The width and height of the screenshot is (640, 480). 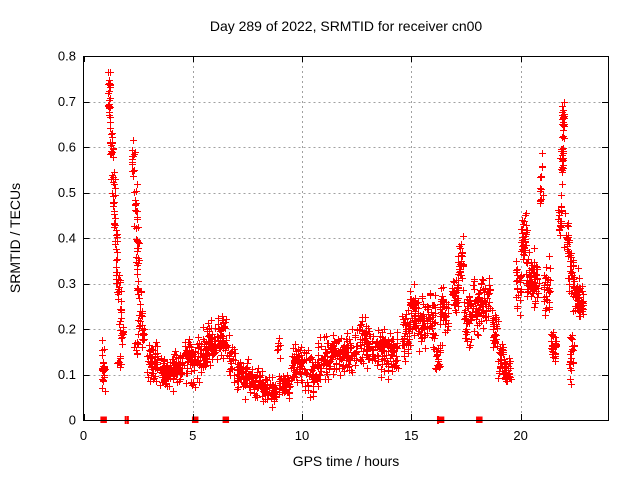 I want to click on y-tick-label: 0.2, so click(x=67, y=329).